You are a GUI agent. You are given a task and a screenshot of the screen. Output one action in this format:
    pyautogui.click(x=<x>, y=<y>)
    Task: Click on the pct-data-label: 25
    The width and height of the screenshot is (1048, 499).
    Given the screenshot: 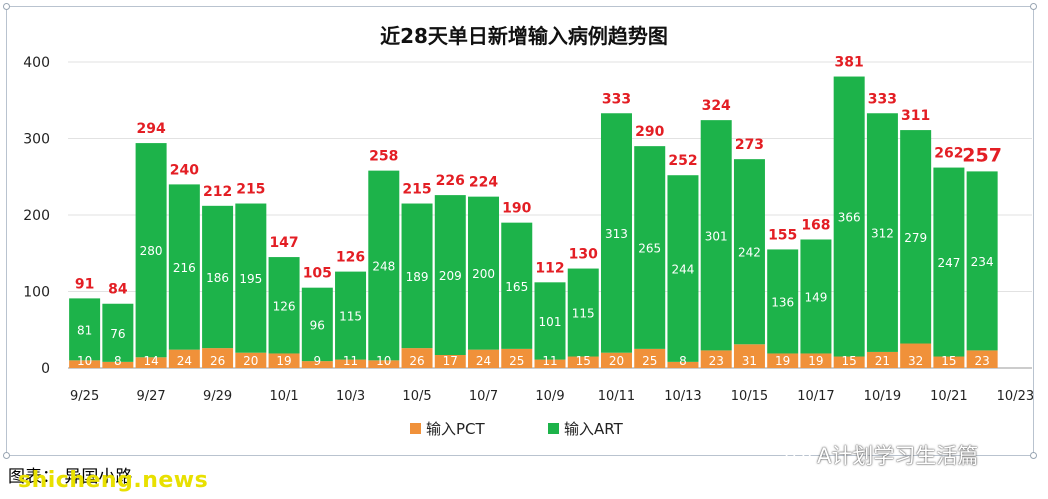 What is the action you would take?
    pyautogui.click(x=649, y=361)
    